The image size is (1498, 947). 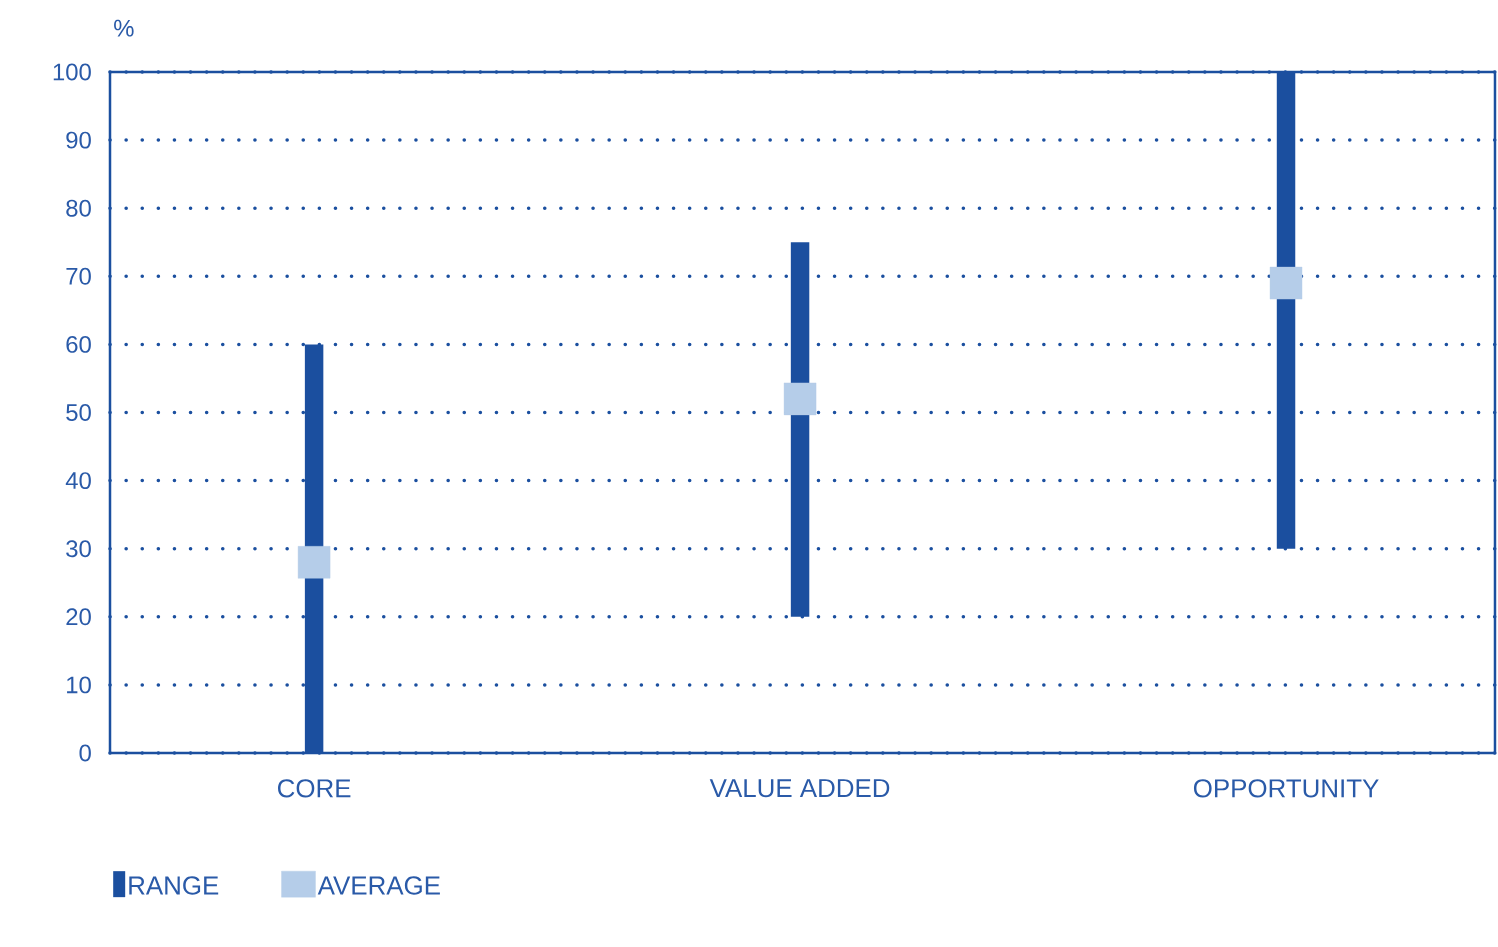 I want to click on x-tick-label: CORE, so click(x=314, y=788).